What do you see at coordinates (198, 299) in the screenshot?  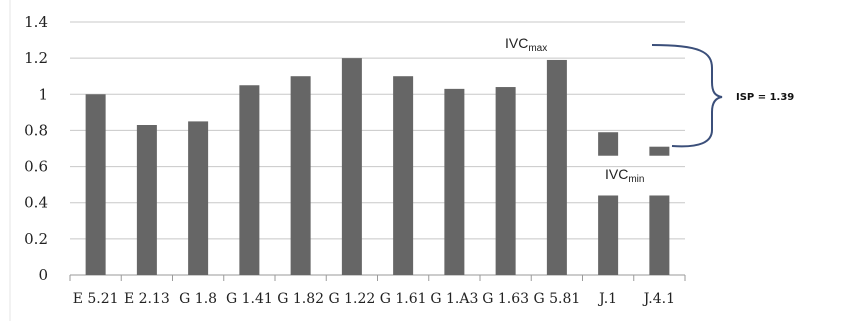 I see `x-tick-label: G 1.8` at bounding box center [198, 299].